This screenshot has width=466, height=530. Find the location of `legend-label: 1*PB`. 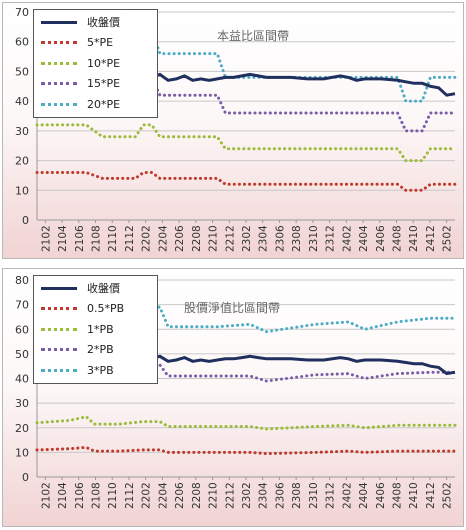

legend-label: 1*PB is located at coordinates (100, 329).